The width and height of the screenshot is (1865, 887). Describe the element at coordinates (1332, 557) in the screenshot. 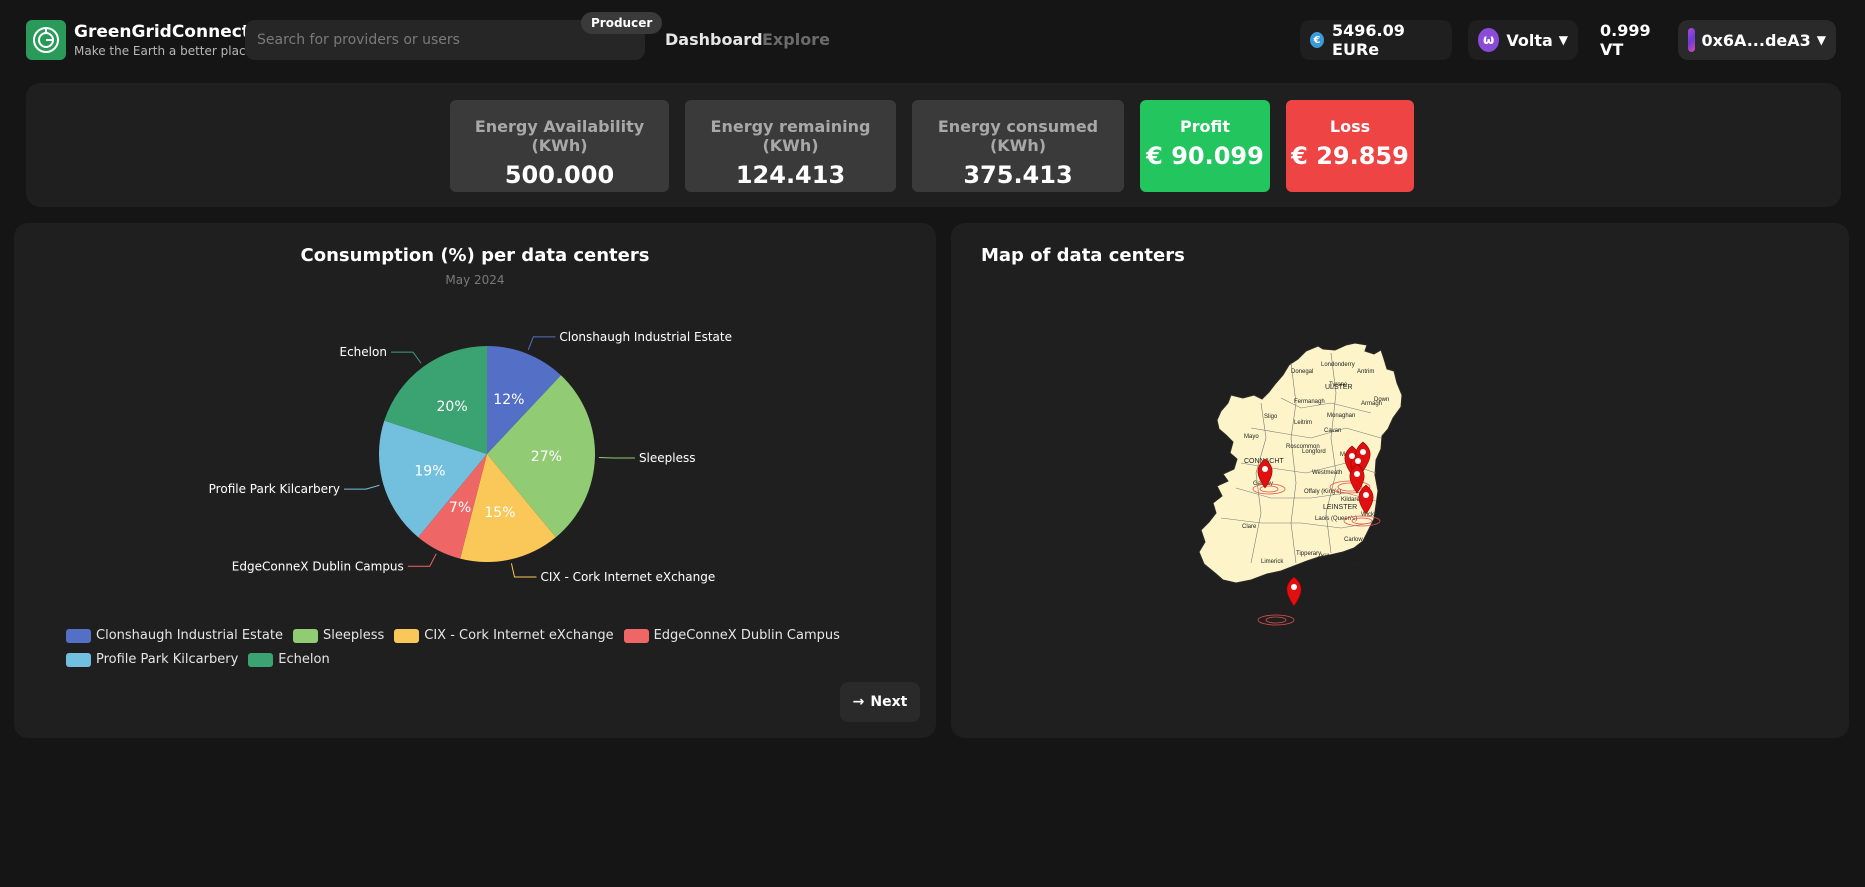

I see `map-label: Kilkenny` at that location.